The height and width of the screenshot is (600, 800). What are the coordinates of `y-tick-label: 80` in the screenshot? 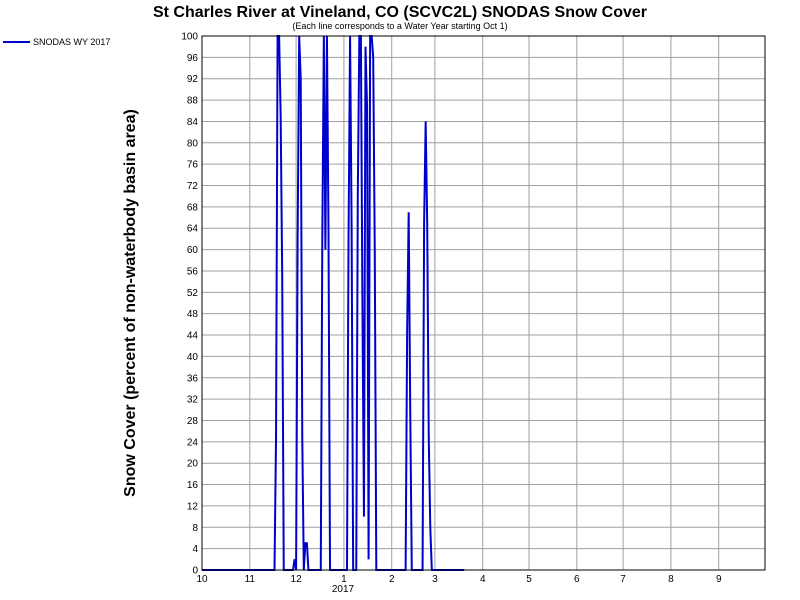 It's located at (193, 143).